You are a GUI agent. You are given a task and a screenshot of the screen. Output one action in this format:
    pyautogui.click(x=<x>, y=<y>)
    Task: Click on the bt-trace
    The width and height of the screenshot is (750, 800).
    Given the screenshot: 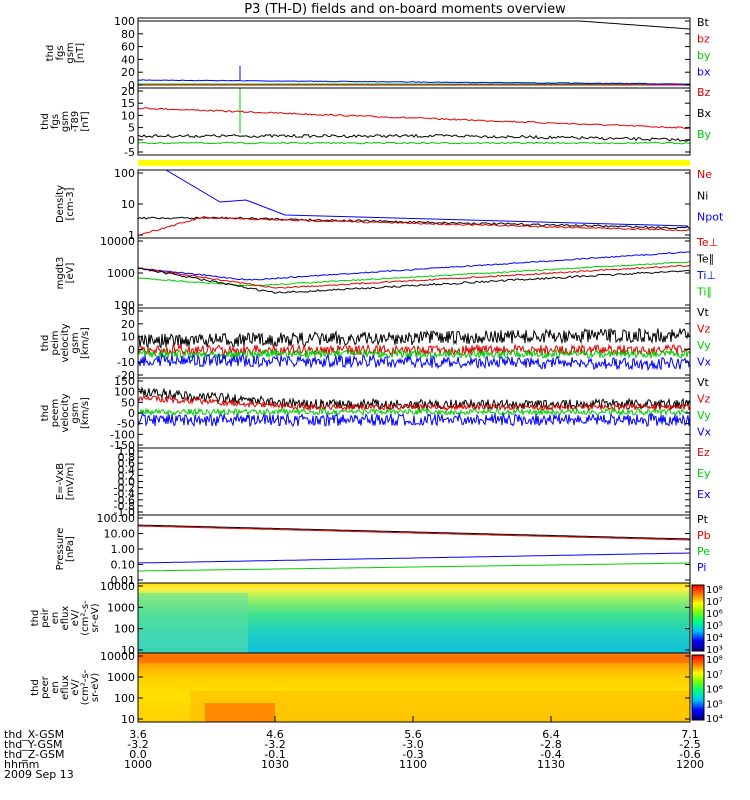 What is the action you would take?
    pyautogui.click(x=414, y=25)
    